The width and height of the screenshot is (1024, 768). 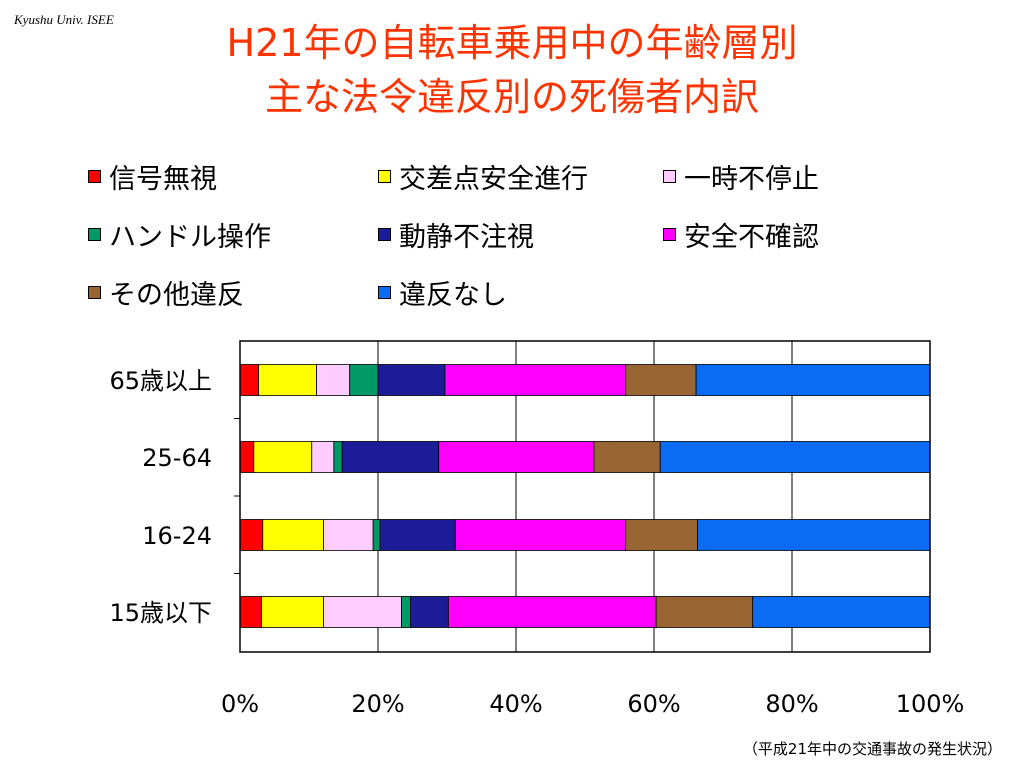 I want to click on legend-item: 交差点安全進行, so click(x=483, y=176).